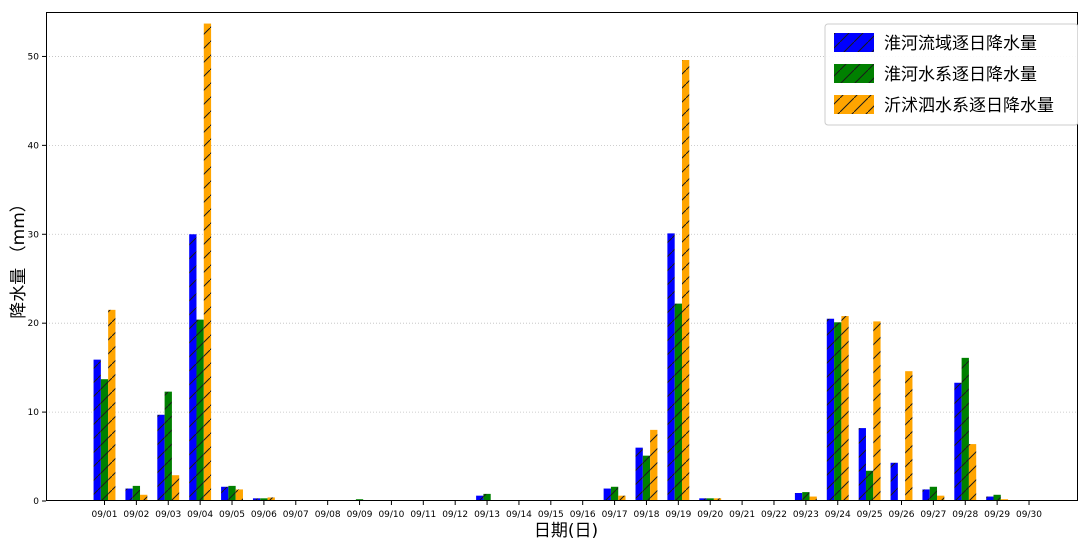  Describe the element at coordinates (969, 106) in the screenshot. I see `legend-label: 沂沭泗水系逐日降水量` at that location.